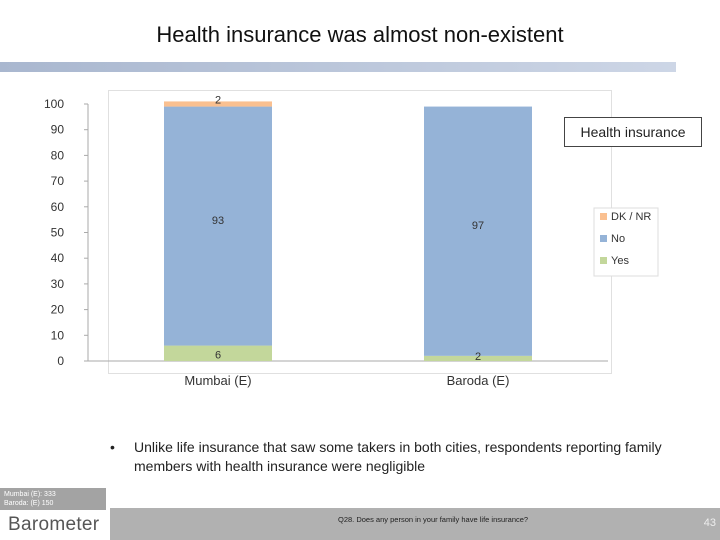 Image resolution: width=720 pixels, height=540 pixels. What do you see at coordinates (60, 361) in the screenshot?
I see `y-tick-label: 0` at bounding box center [60, 361].